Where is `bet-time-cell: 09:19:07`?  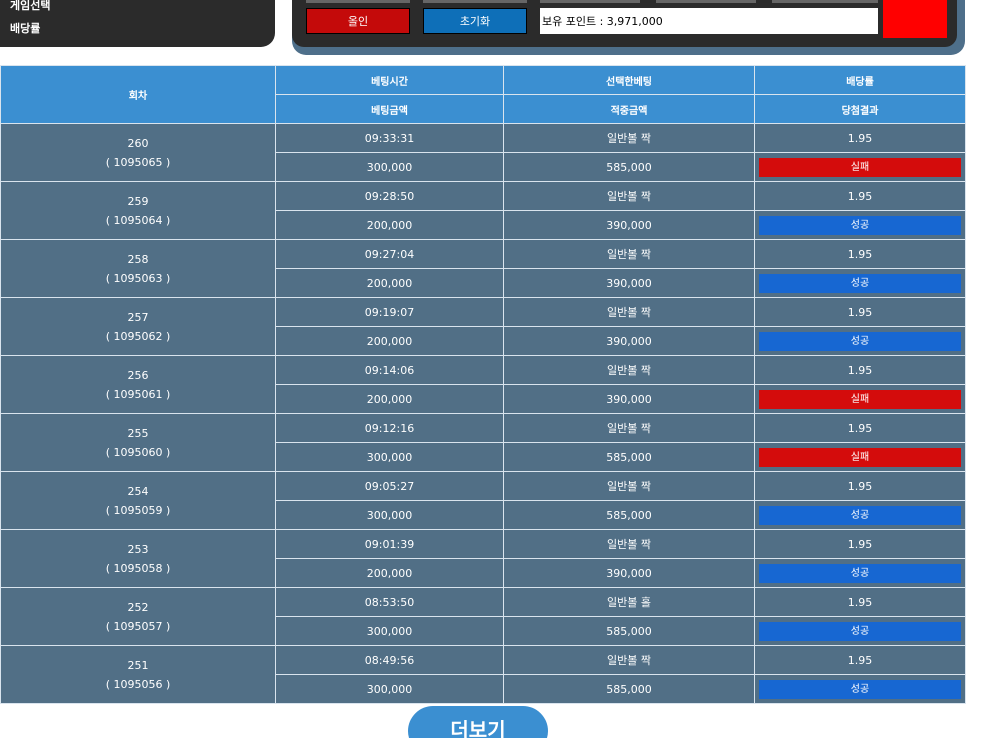
bet-time-cell: 09:19:07 is located at coordinates (389, 312).